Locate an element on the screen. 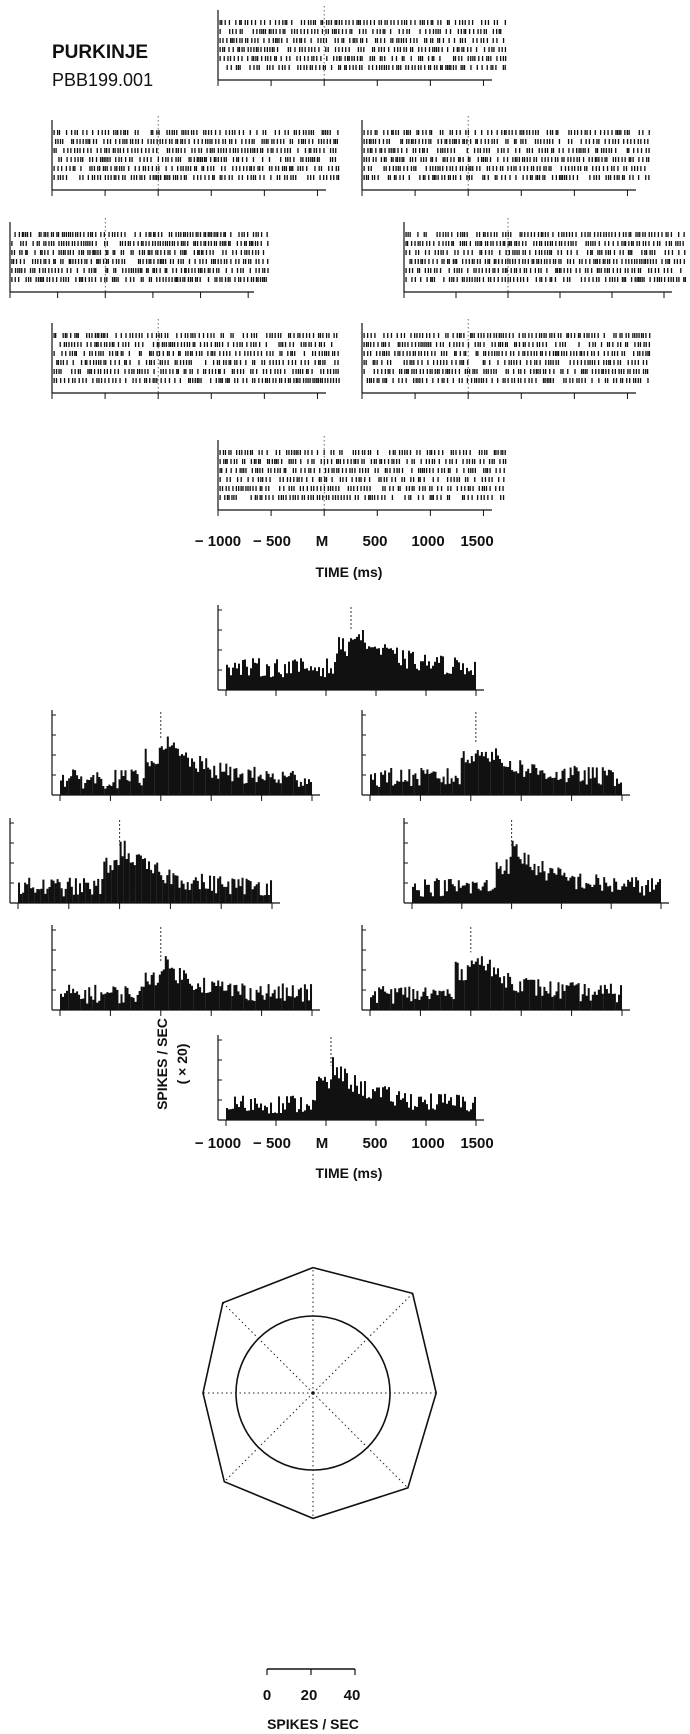  raster-tick-label: M is located at coordinates (322, 541).